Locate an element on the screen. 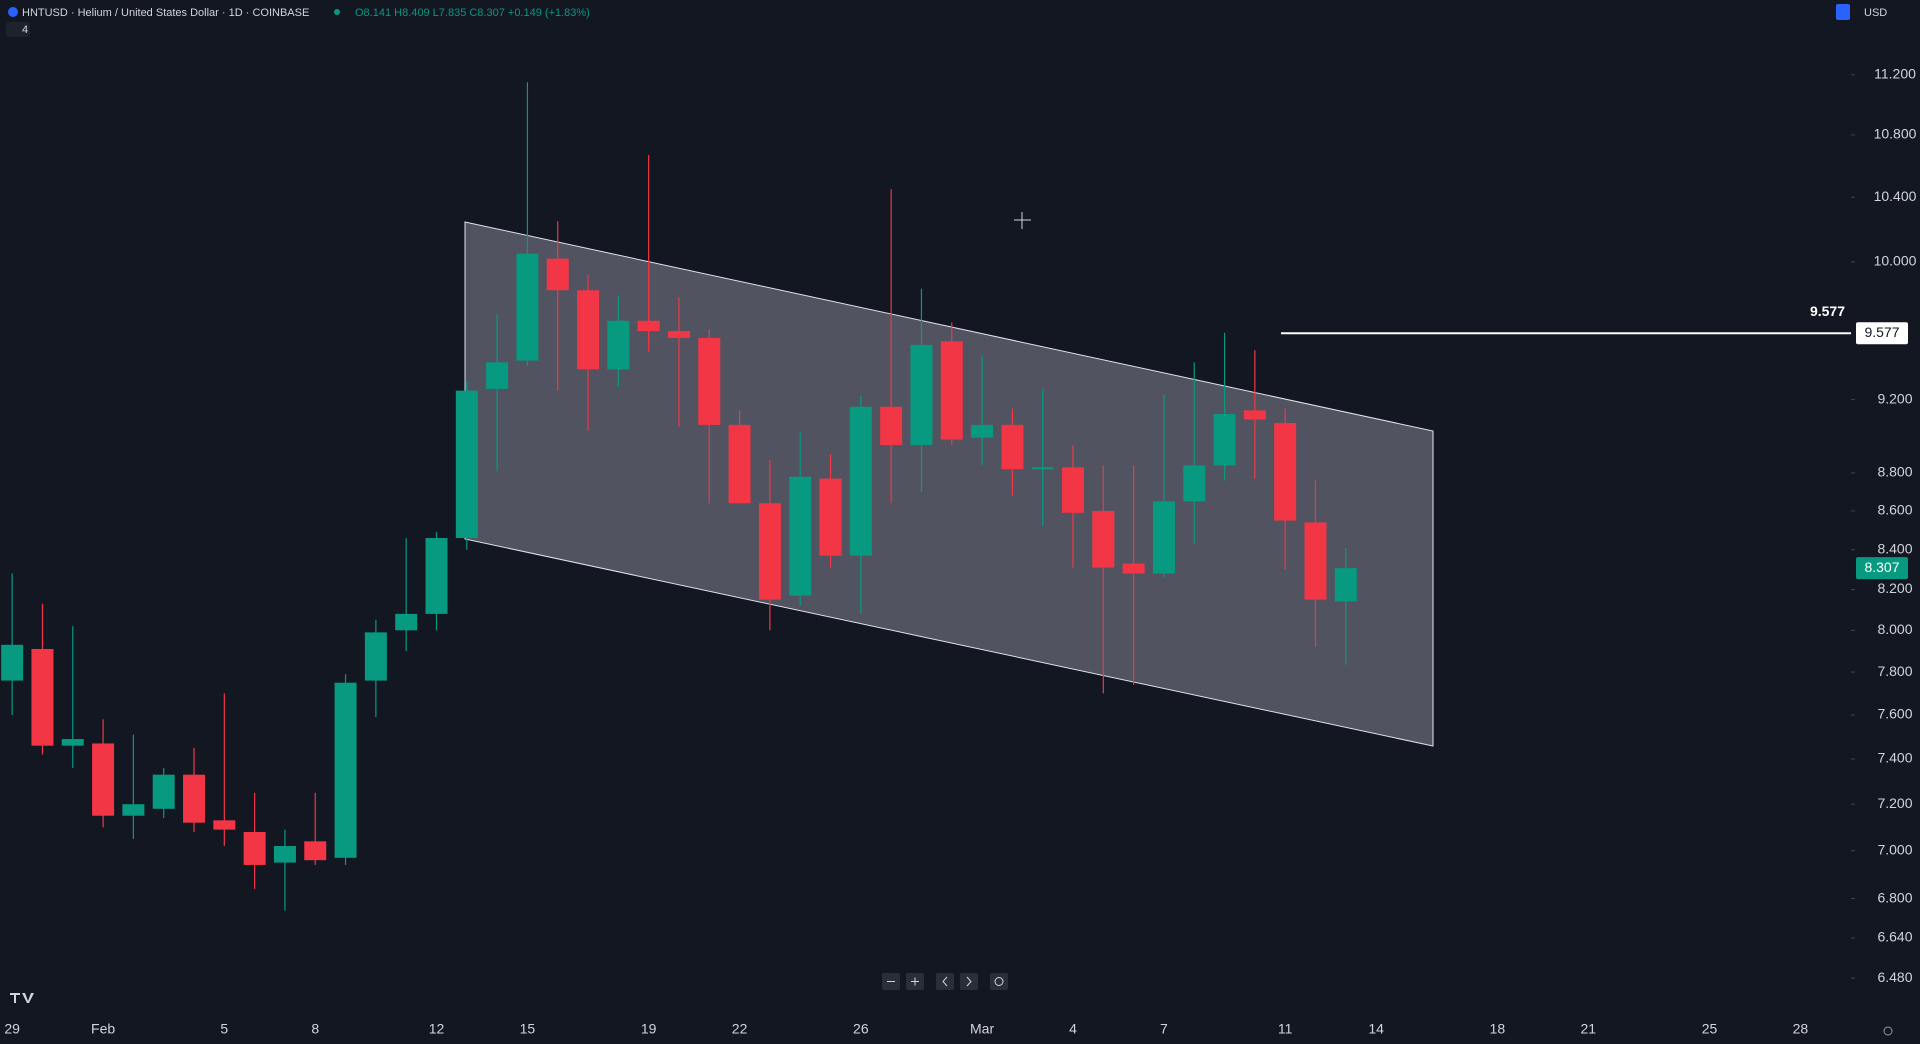 The height and width of the screenshot is (1044, 1920). x-tick-label: 12 is located at coordinates (437, 1029).